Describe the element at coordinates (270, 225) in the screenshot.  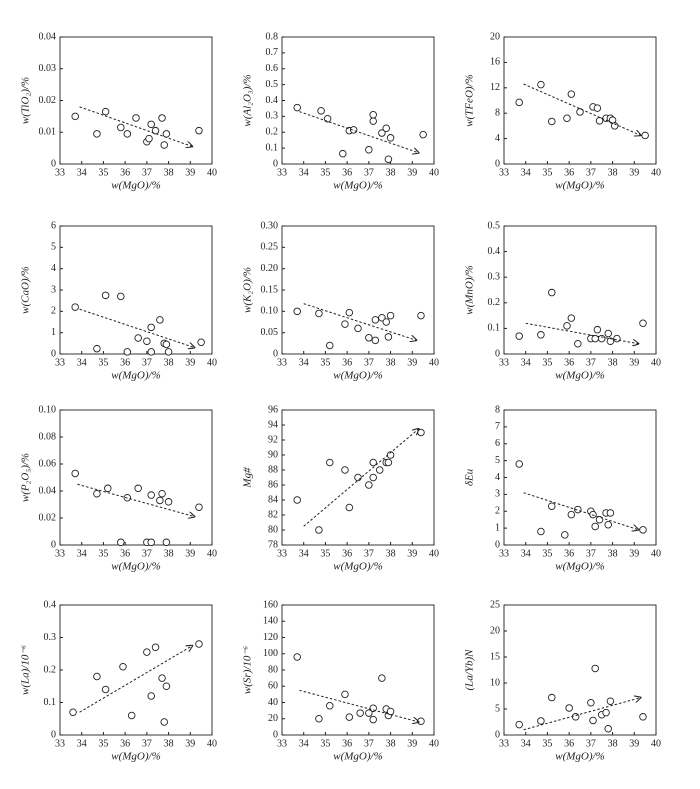
I see `y-tick-label: 0.30` at that location.